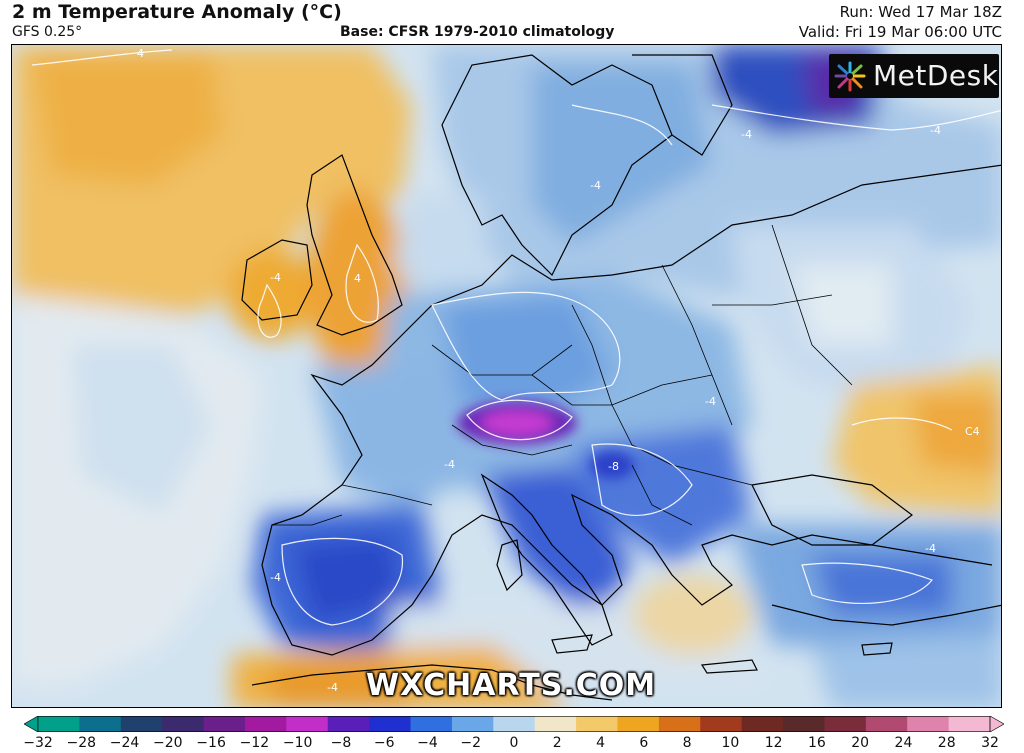 The width and height of the screenshot is (1024, 753). What do you see at coordinates (384, 743) in the screenshot?
I see `colorbar-tick-label: −6` at bounding box center [384, 743].